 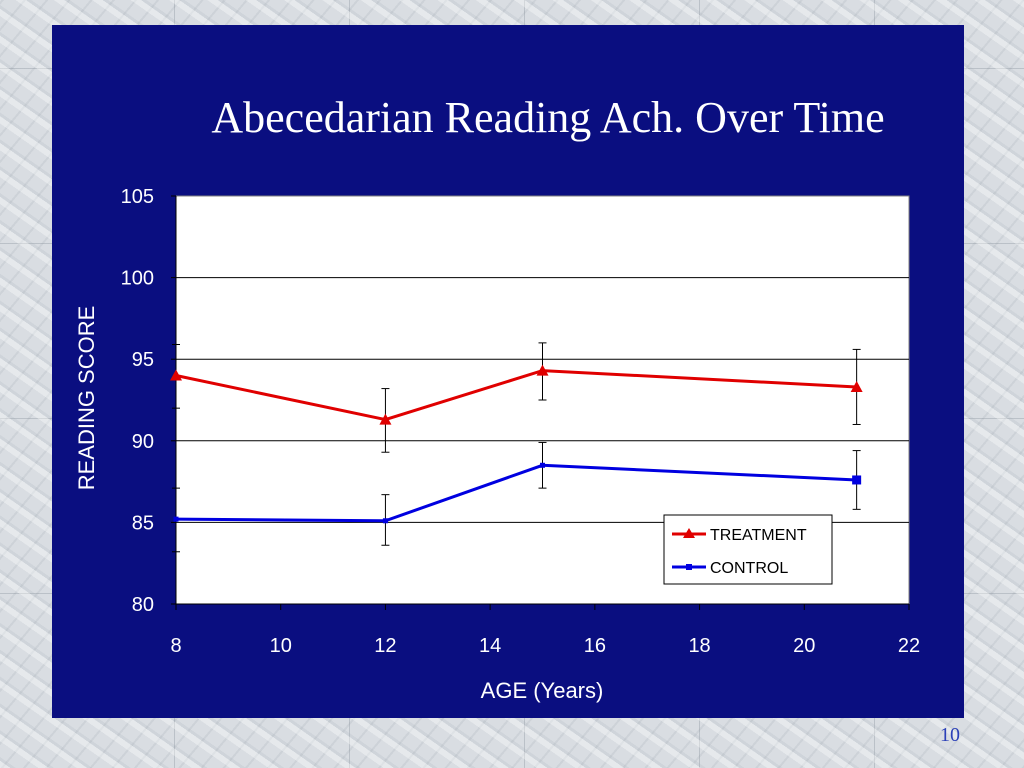 What do you see at coordinates (143, 605) in the screenshot?
I see `y-tick-label: 80` at bounding box center [143, 605].